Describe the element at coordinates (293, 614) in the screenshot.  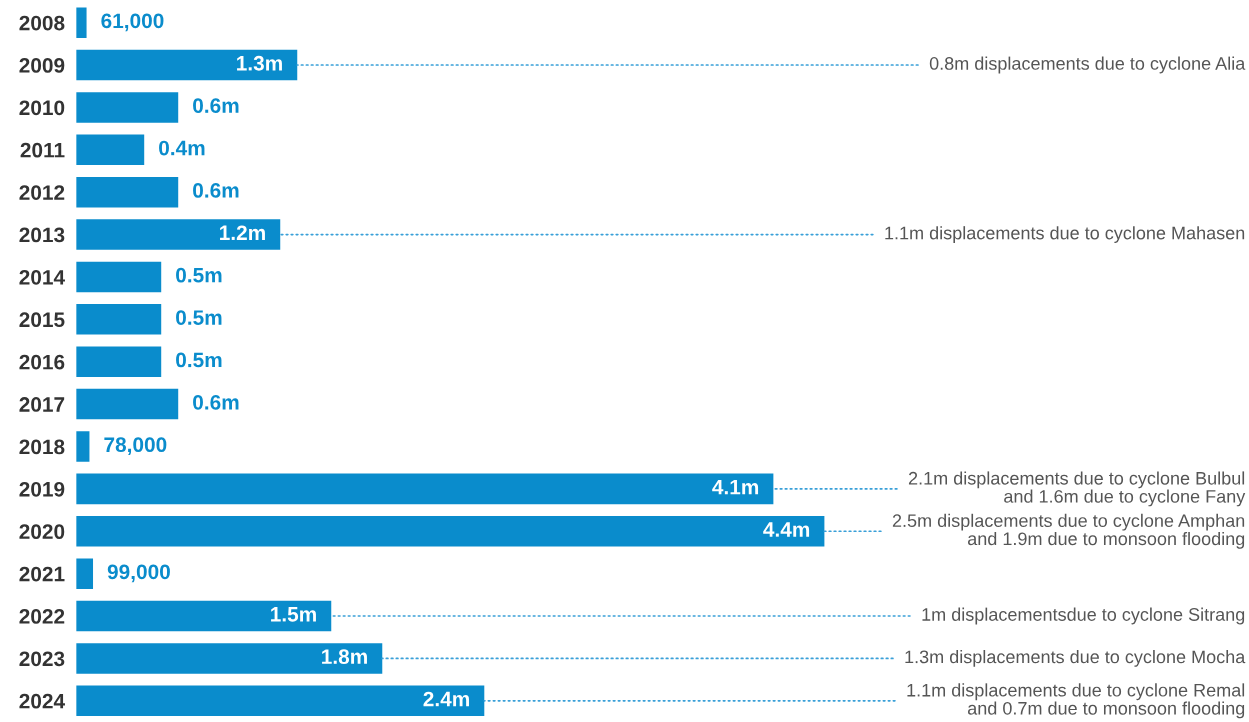
I see `data-label: 1.5m` at that location.